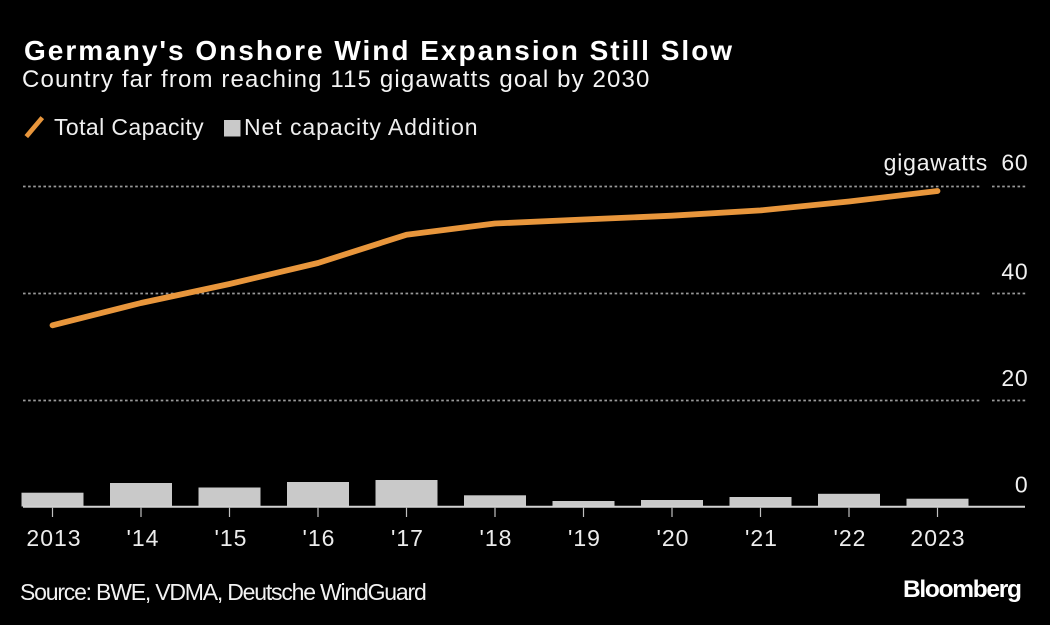  What do you see at coordinates (496, 538) in the screenshot?
I see `svg-text: '18` at bounding box center [496, 538].